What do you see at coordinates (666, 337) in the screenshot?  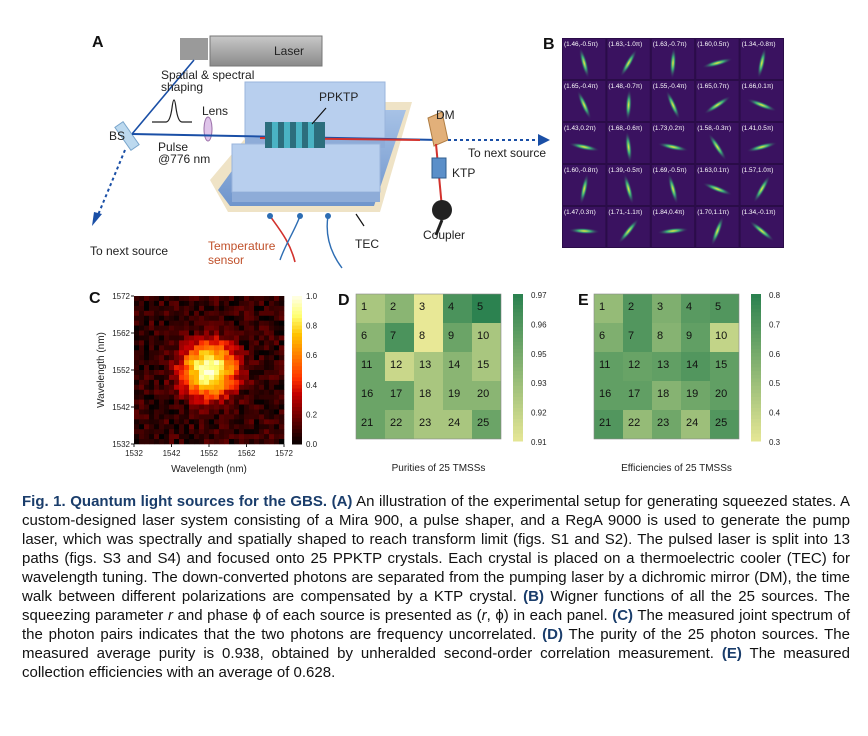 I see `source-cell` at bounding box center [666, 337].